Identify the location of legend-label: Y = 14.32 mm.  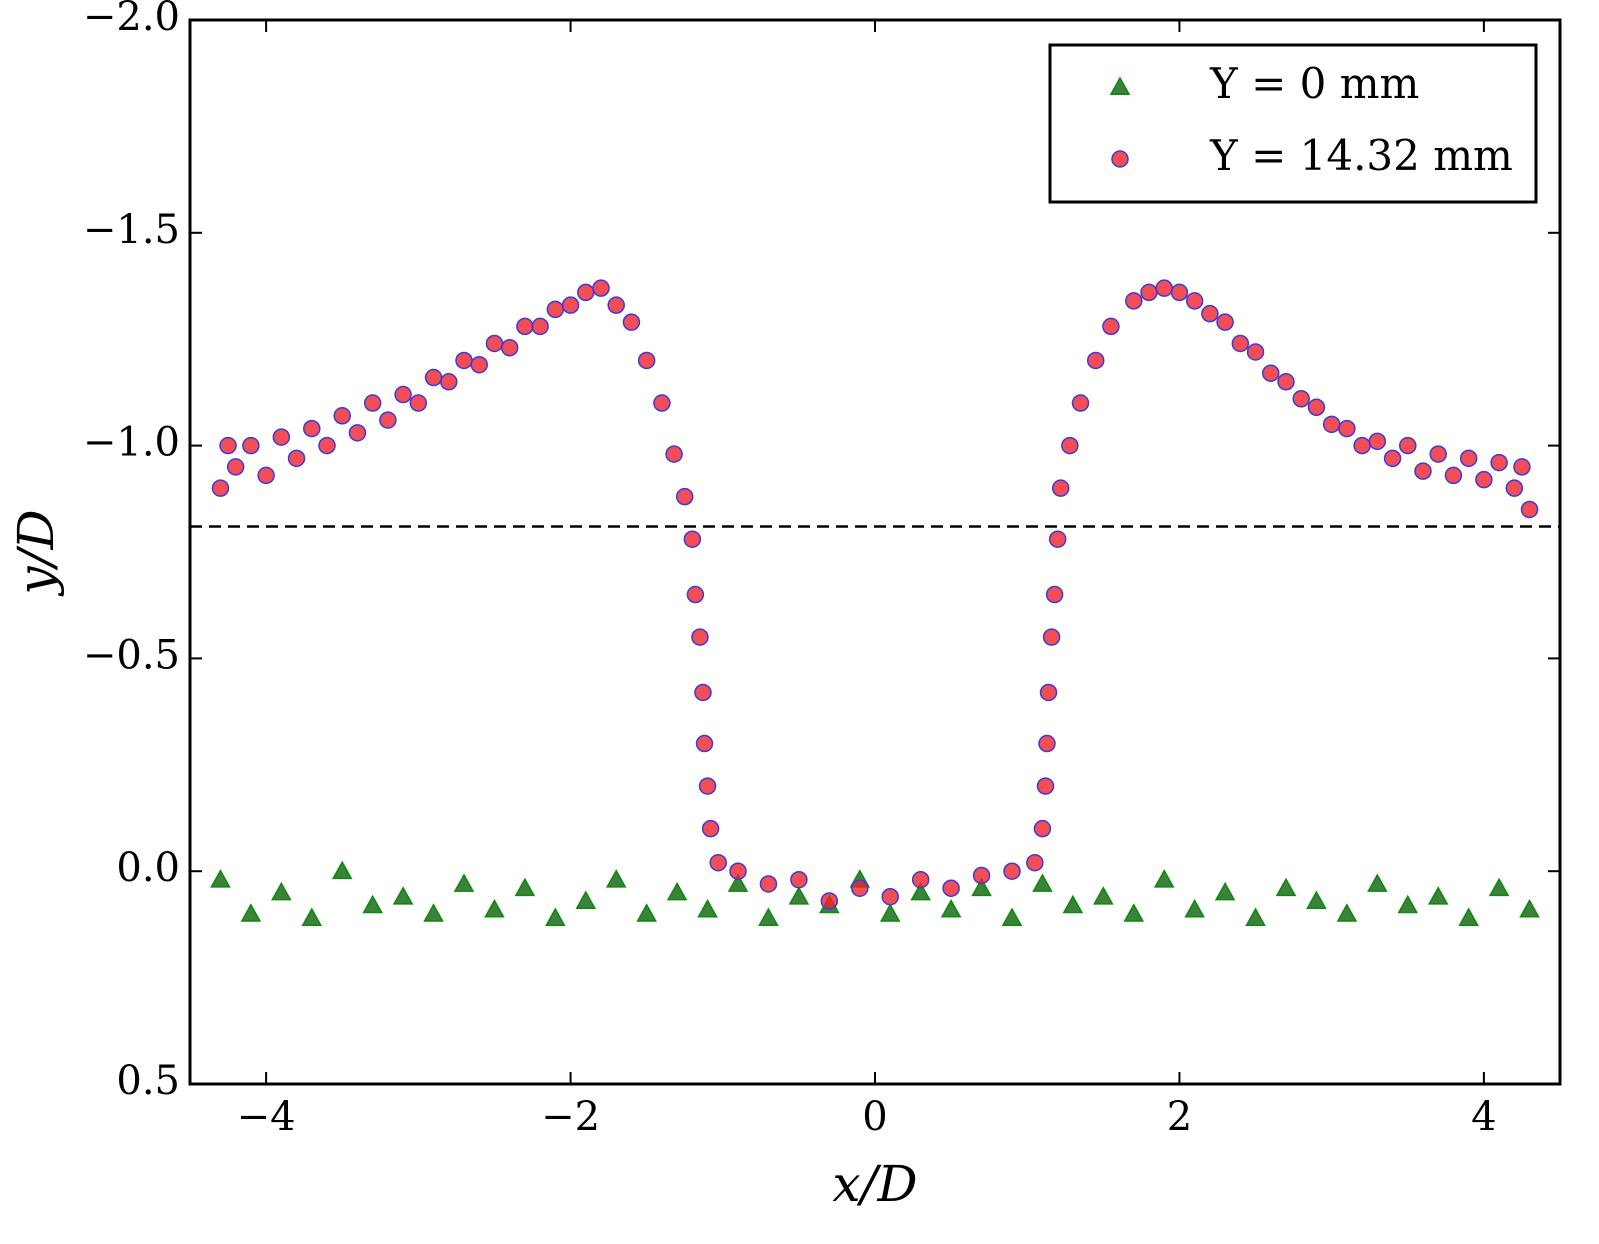
(1361, 155).